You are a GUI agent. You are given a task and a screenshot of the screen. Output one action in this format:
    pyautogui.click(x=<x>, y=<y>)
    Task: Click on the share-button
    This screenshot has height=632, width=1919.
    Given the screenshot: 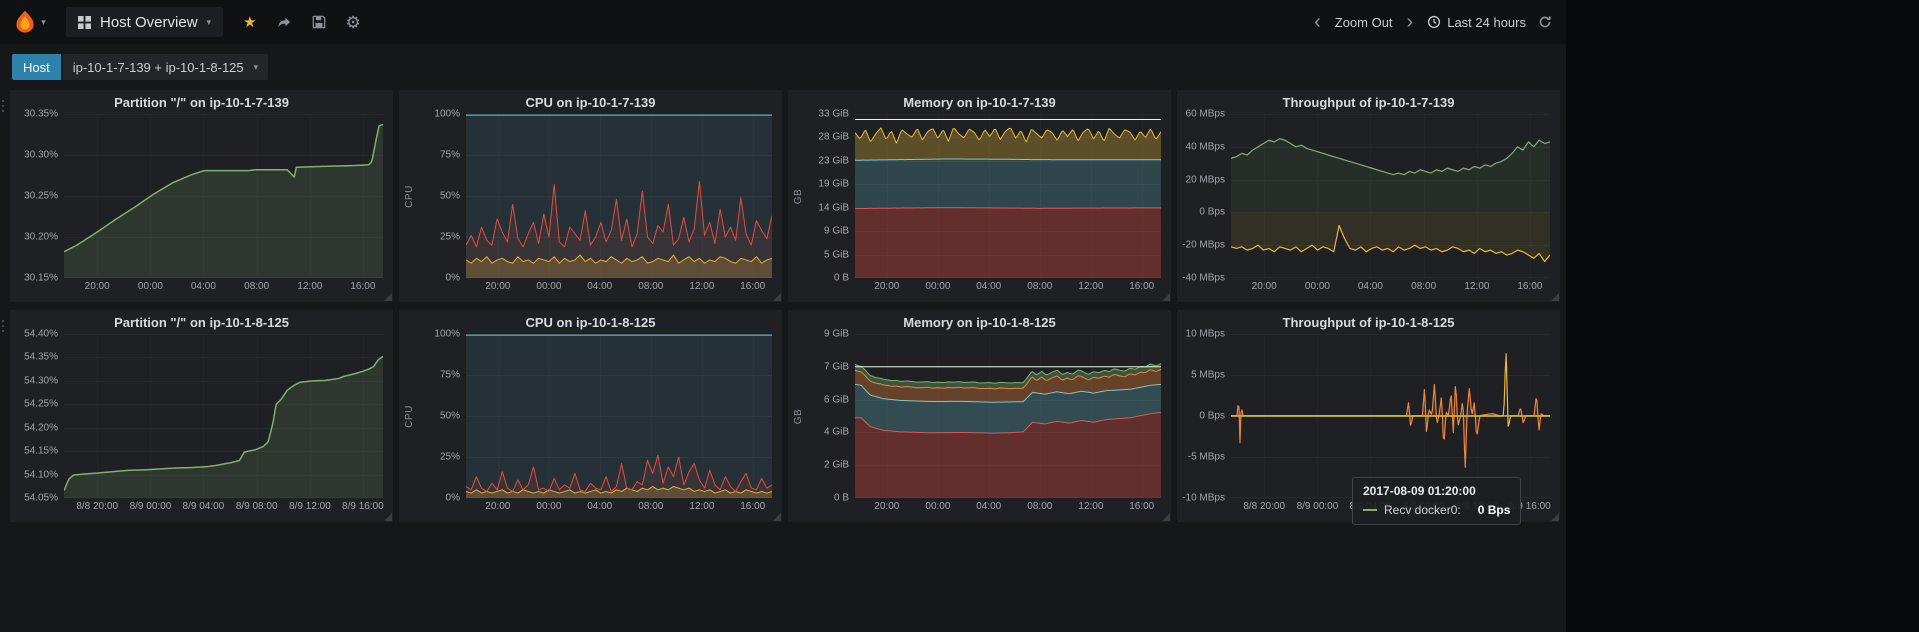 What is the action you would take?
    pyautogui.click(x=284, y=22)
    